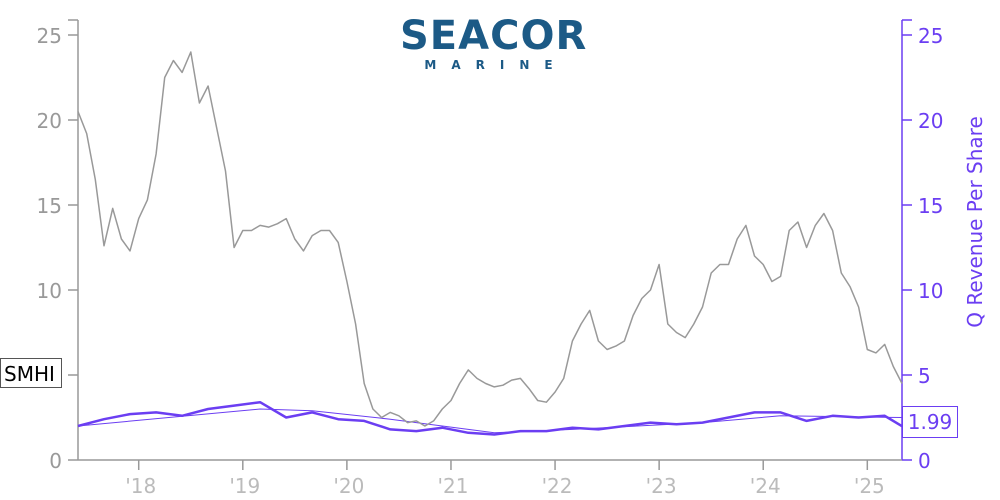 Image resolution: width=1000 pixels, height=500 pixels. Describe the element at coordinates (930, 36) in the screenshot. I see `right-tick-label: 25` at that location.